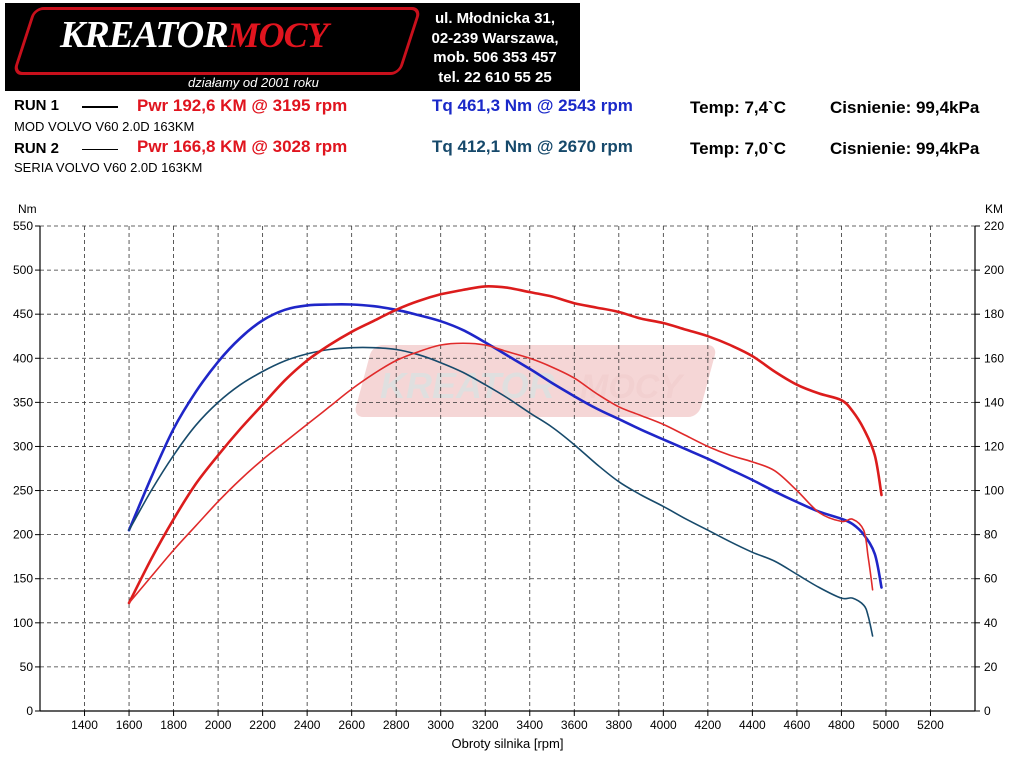  Describe the element at coordinates (242, 105) in the screenshot. I see `run1-power-text: Pwr 192,6 KM @ 3195 rpm` at that location.